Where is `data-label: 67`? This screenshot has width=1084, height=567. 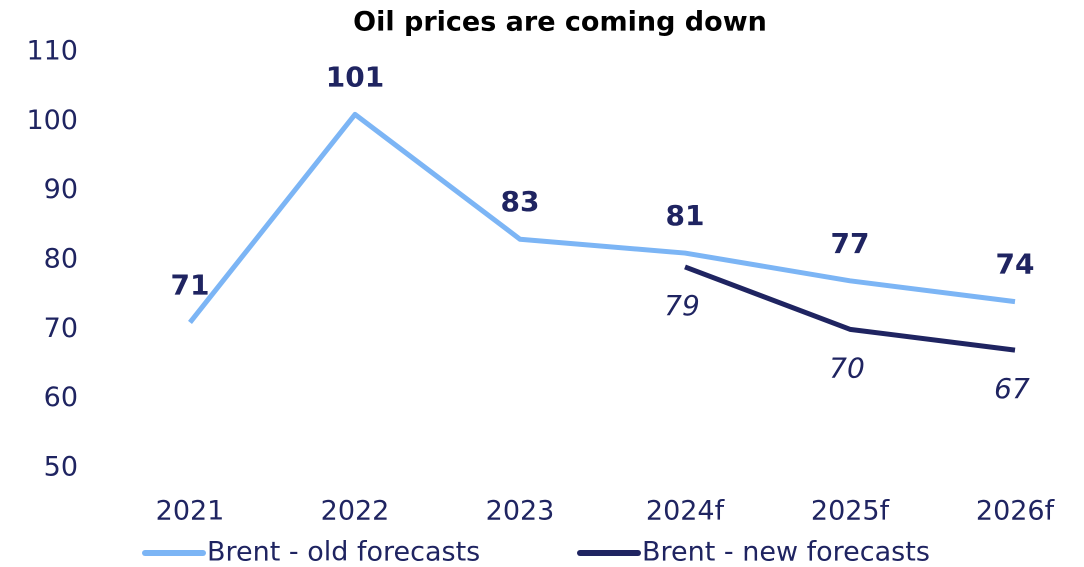 data-label: 67 is located at coordinates (1012, 388).